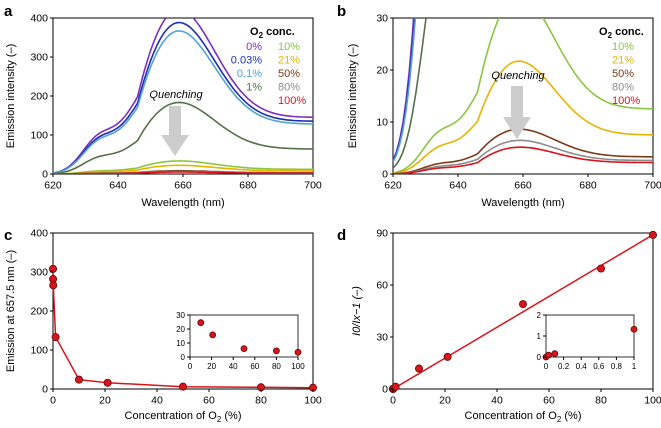 This screenshot has height=428, width=661. I want to click on legend-item-a: 21%, so click(289, 61).